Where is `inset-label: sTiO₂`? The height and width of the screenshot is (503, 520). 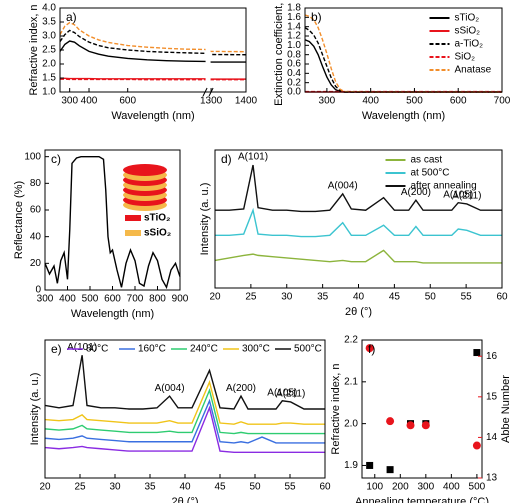 inset-label: sTiO₂ is located at coordinates (157, 218).